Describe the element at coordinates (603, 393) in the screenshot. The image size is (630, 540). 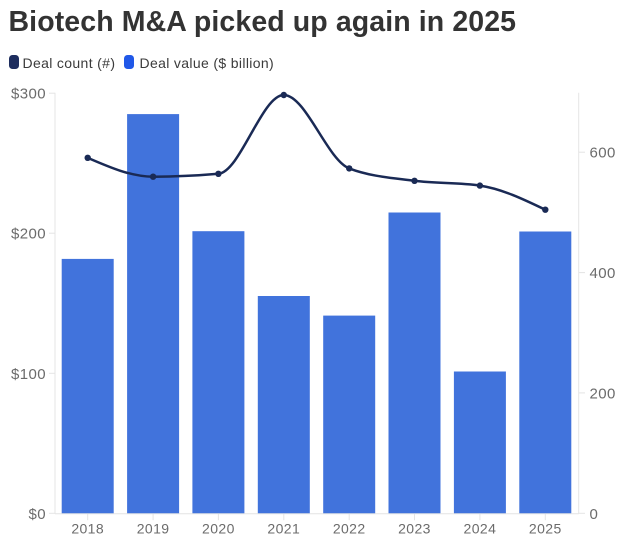
I see `svg-text: 200` at that location.